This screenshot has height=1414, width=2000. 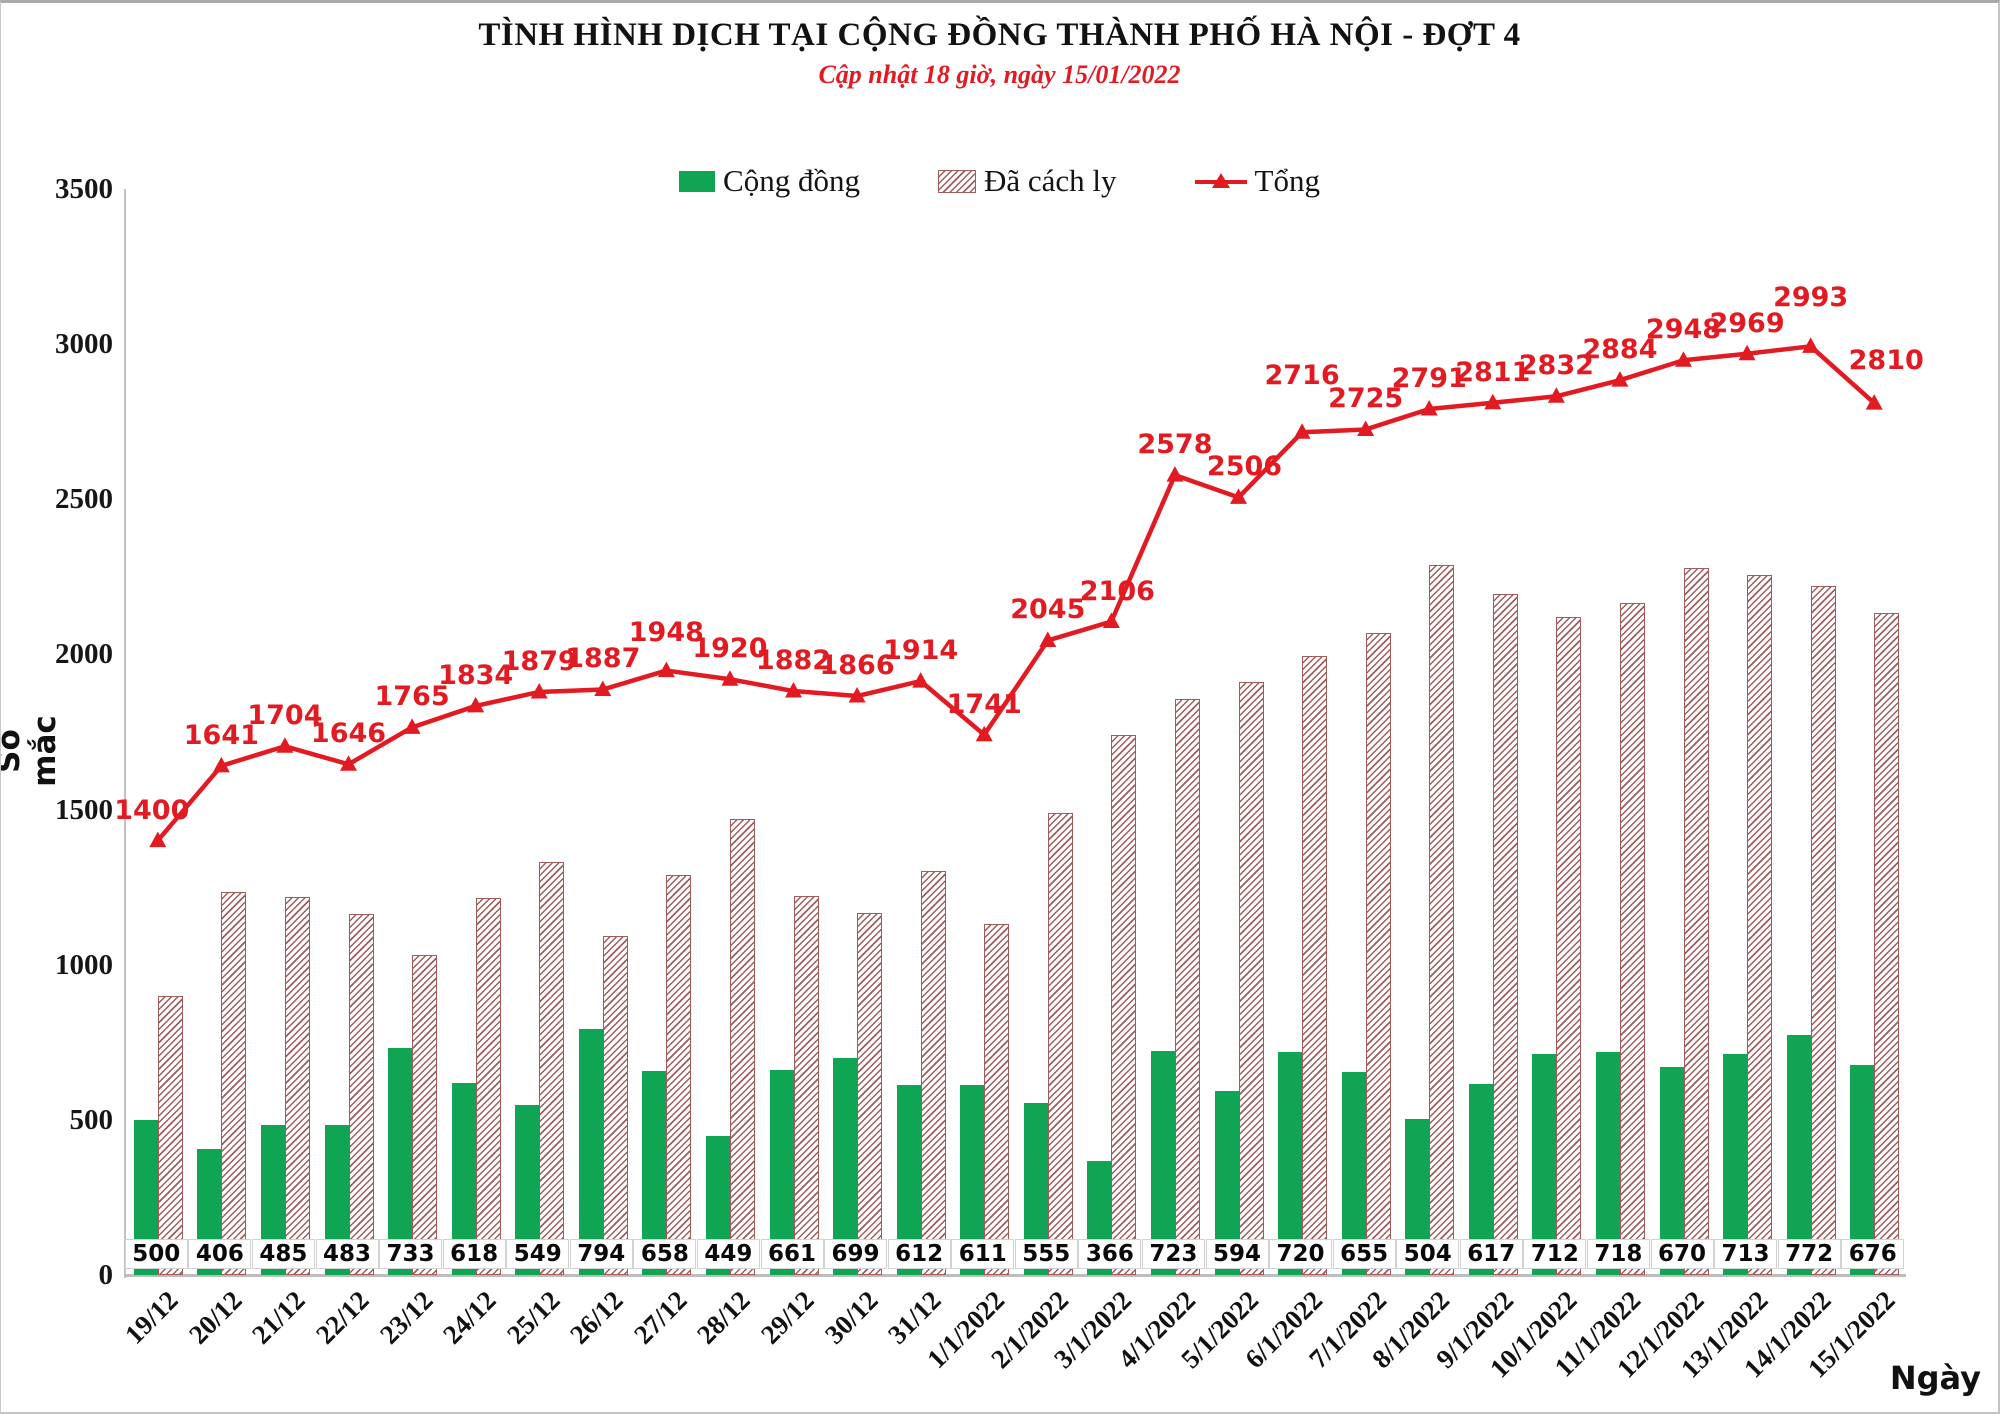 I want to click on y-tick-label: 0, so click(x=106, y=1275).